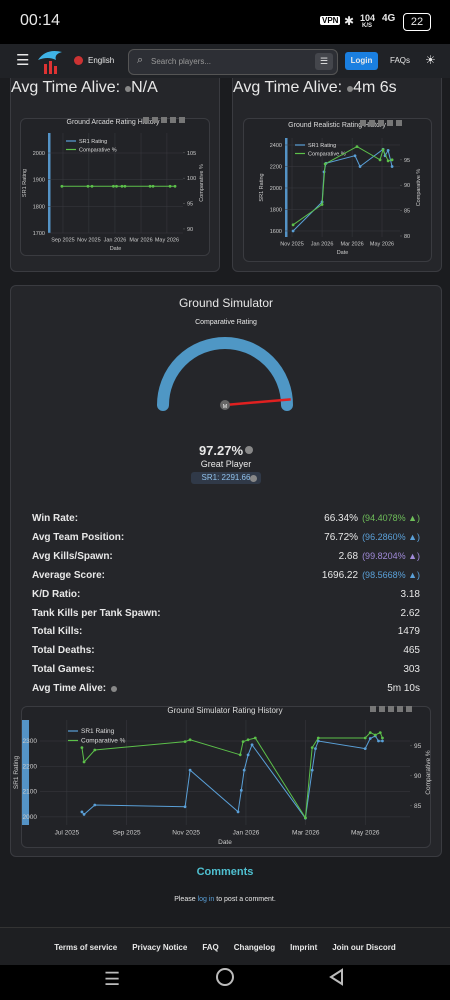  Describe the element at coordinates (210, 947) in the screenshot. I see `footer-link: FAQ` at that location.